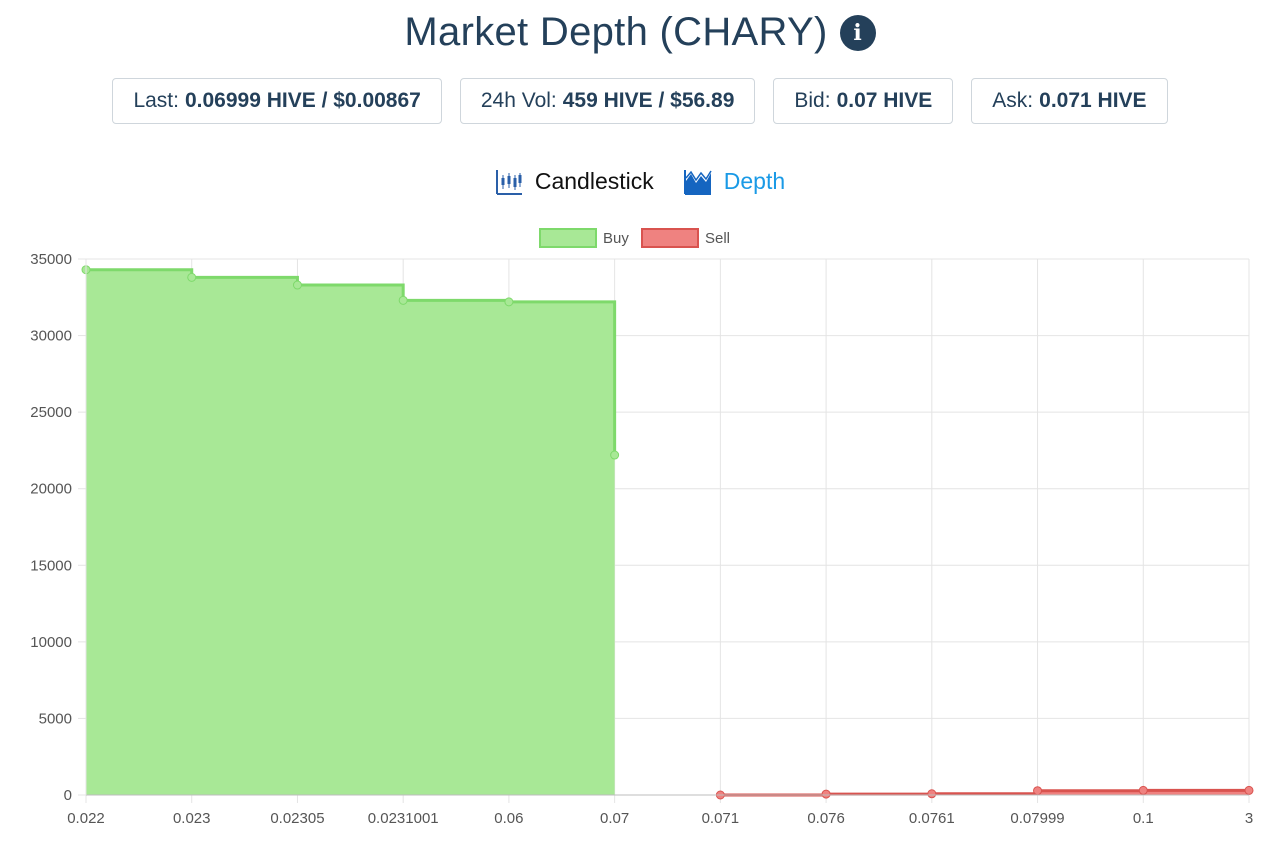 Image resolution: width=1280 pixels, height=858 pixels. What do you see at coordinates (594, 181) in the screenshot?
I see `tab-candlestick-label: Candlestick` at bounding box center [594, 181].